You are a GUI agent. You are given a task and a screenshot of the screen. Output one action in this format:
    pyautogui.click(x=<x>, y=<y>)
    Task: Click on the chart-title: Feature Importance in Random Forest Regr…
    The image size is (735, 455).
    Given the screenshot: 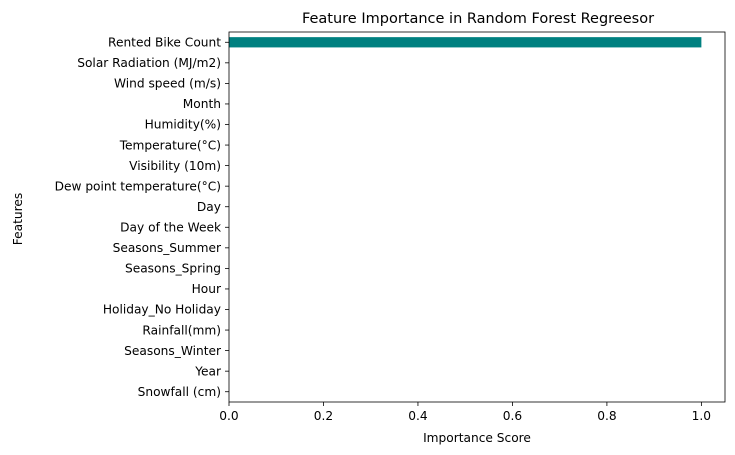 What is the action you would take?
    pyautogui.click(x=478, y=19)
    